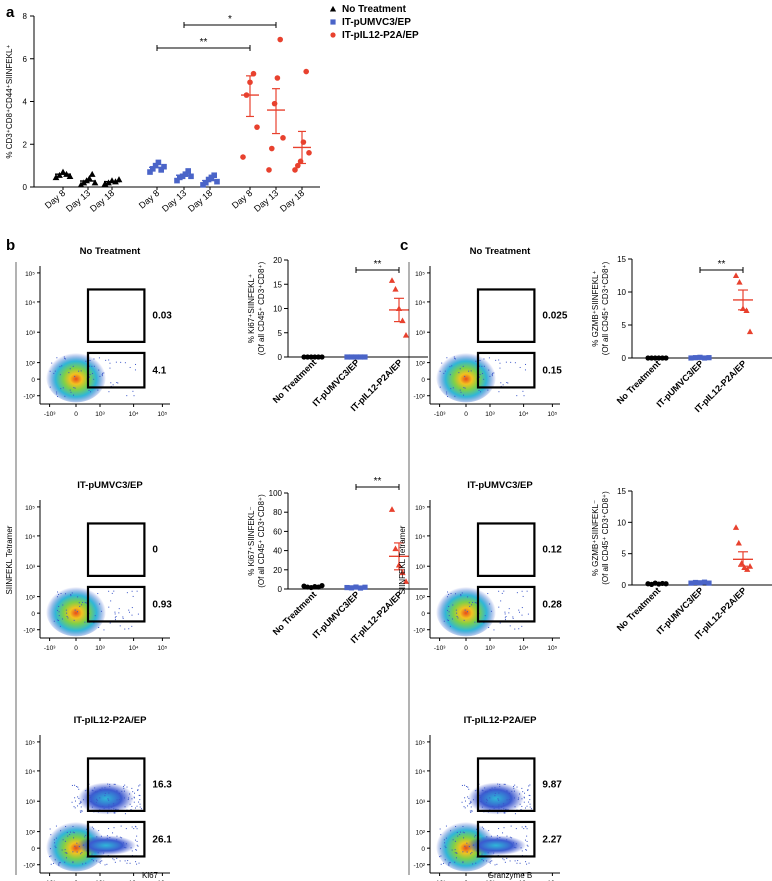 This screenshot has width=772, height=881. What do you see at coordinates (605, 308) in the screenshot?
I see `y-axis-title-sub: (Of all CD45⁺ CD3⁺CD8⁺)` at bounding box center [605, 308].